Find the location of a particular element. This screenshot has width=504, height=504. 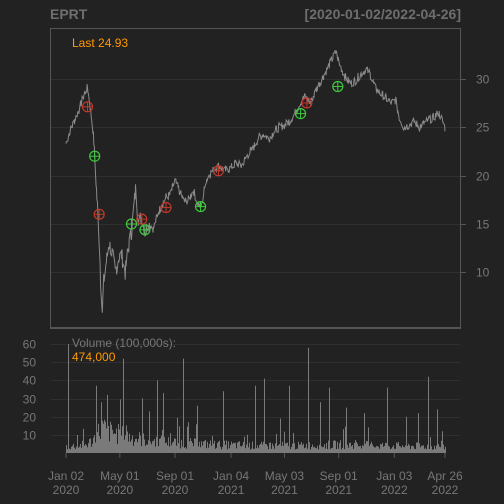

date-range: [2020-01-02/2022-04-26] is located at coordinates (383, 14).